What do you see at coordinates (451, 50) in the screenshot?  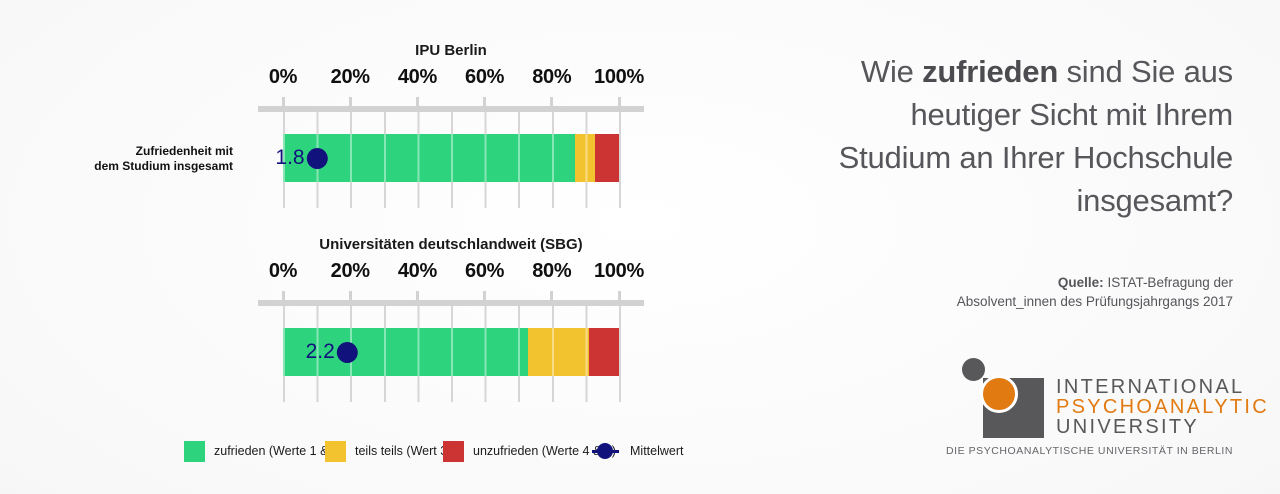 I see `chart-title: IPU Berlin` at bounding box center [451, 50].